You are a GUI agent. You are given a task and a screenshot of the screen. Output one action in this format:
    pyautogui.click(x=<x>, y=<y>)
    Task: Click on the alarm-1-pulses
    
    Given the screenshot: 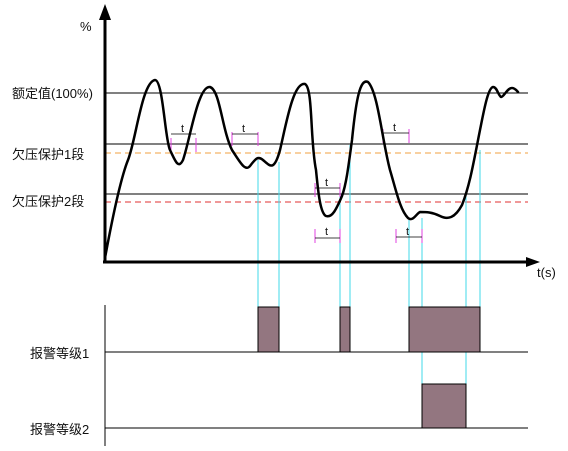 What is the action you would take?
    pyautogui.click(x=369, y=329)
    